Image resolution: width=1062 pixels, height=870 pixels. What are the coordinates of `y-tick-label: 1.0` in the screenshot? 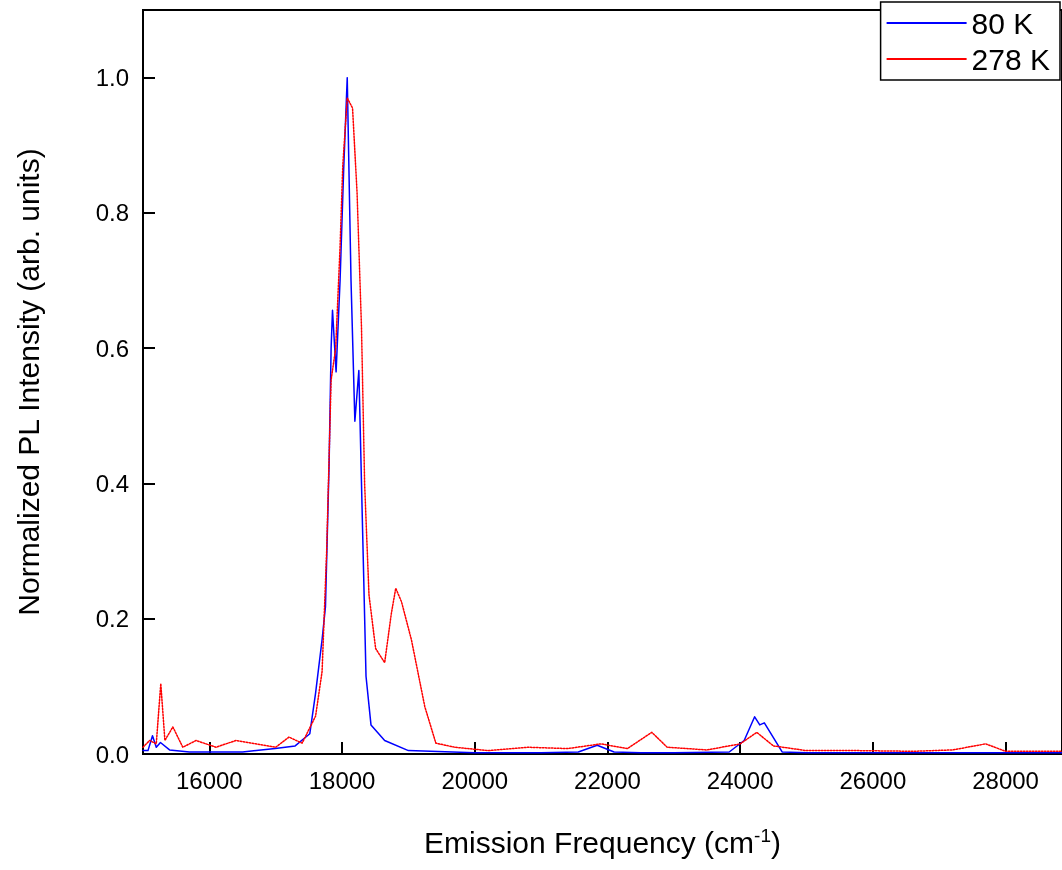 It's located at (112, 78).